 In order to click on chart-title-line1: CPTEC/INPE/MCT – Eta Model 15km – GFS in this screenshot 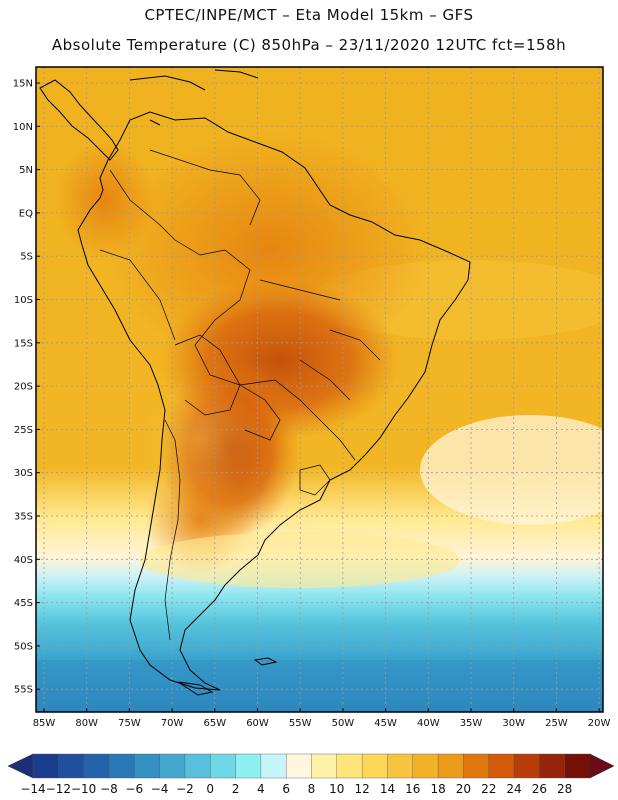, I will do `click(309, 15)`.